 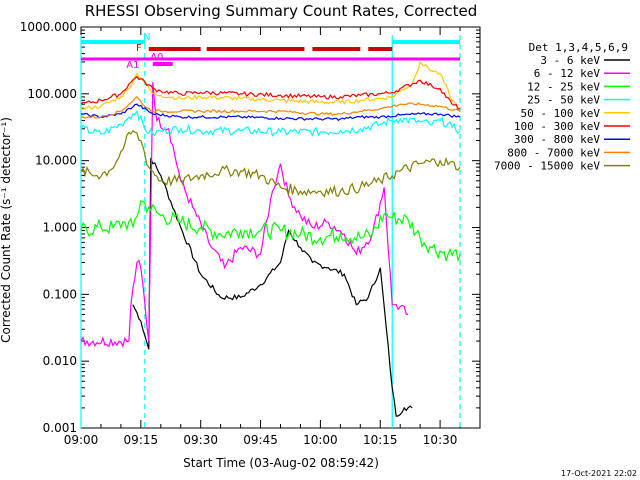 What do you see at coordinates (561, 113) in the screenshot?
I see `legend-label: 50 - 100 keV` at bounding box center [561, 113].